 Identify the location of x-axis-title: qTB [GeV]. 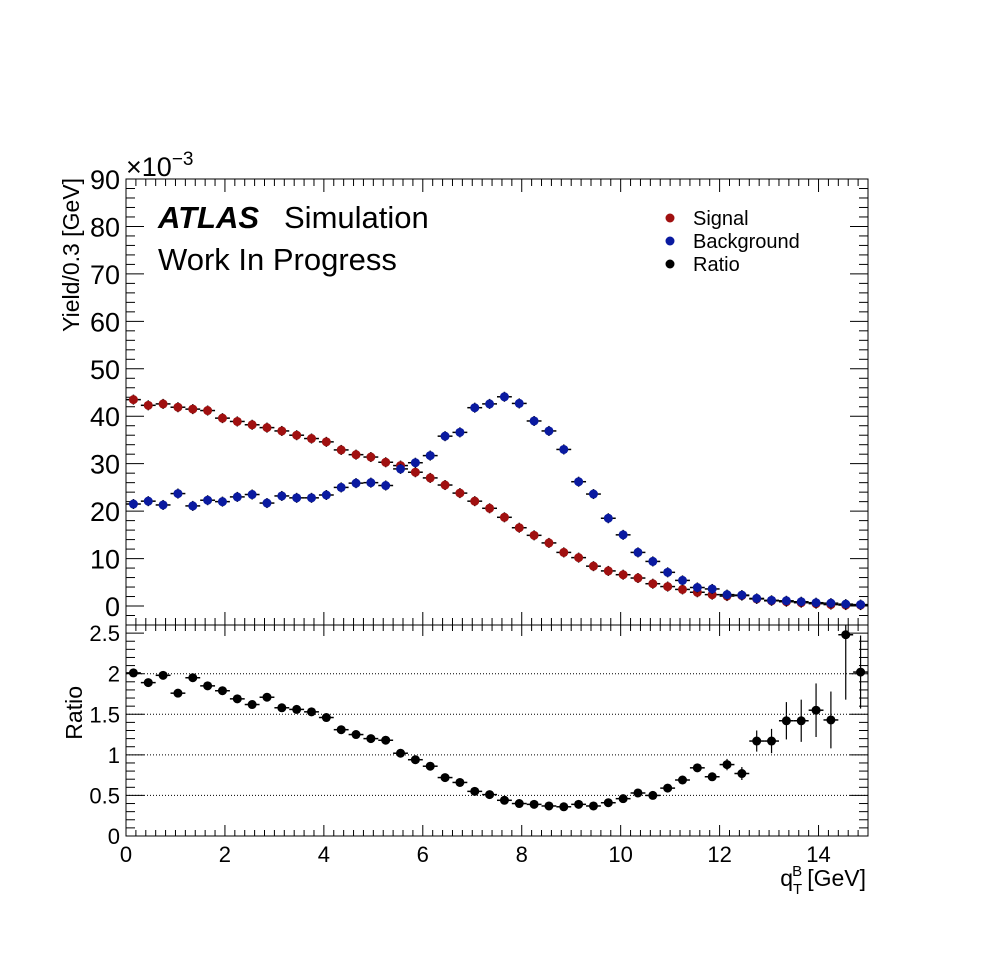
(823, 880).